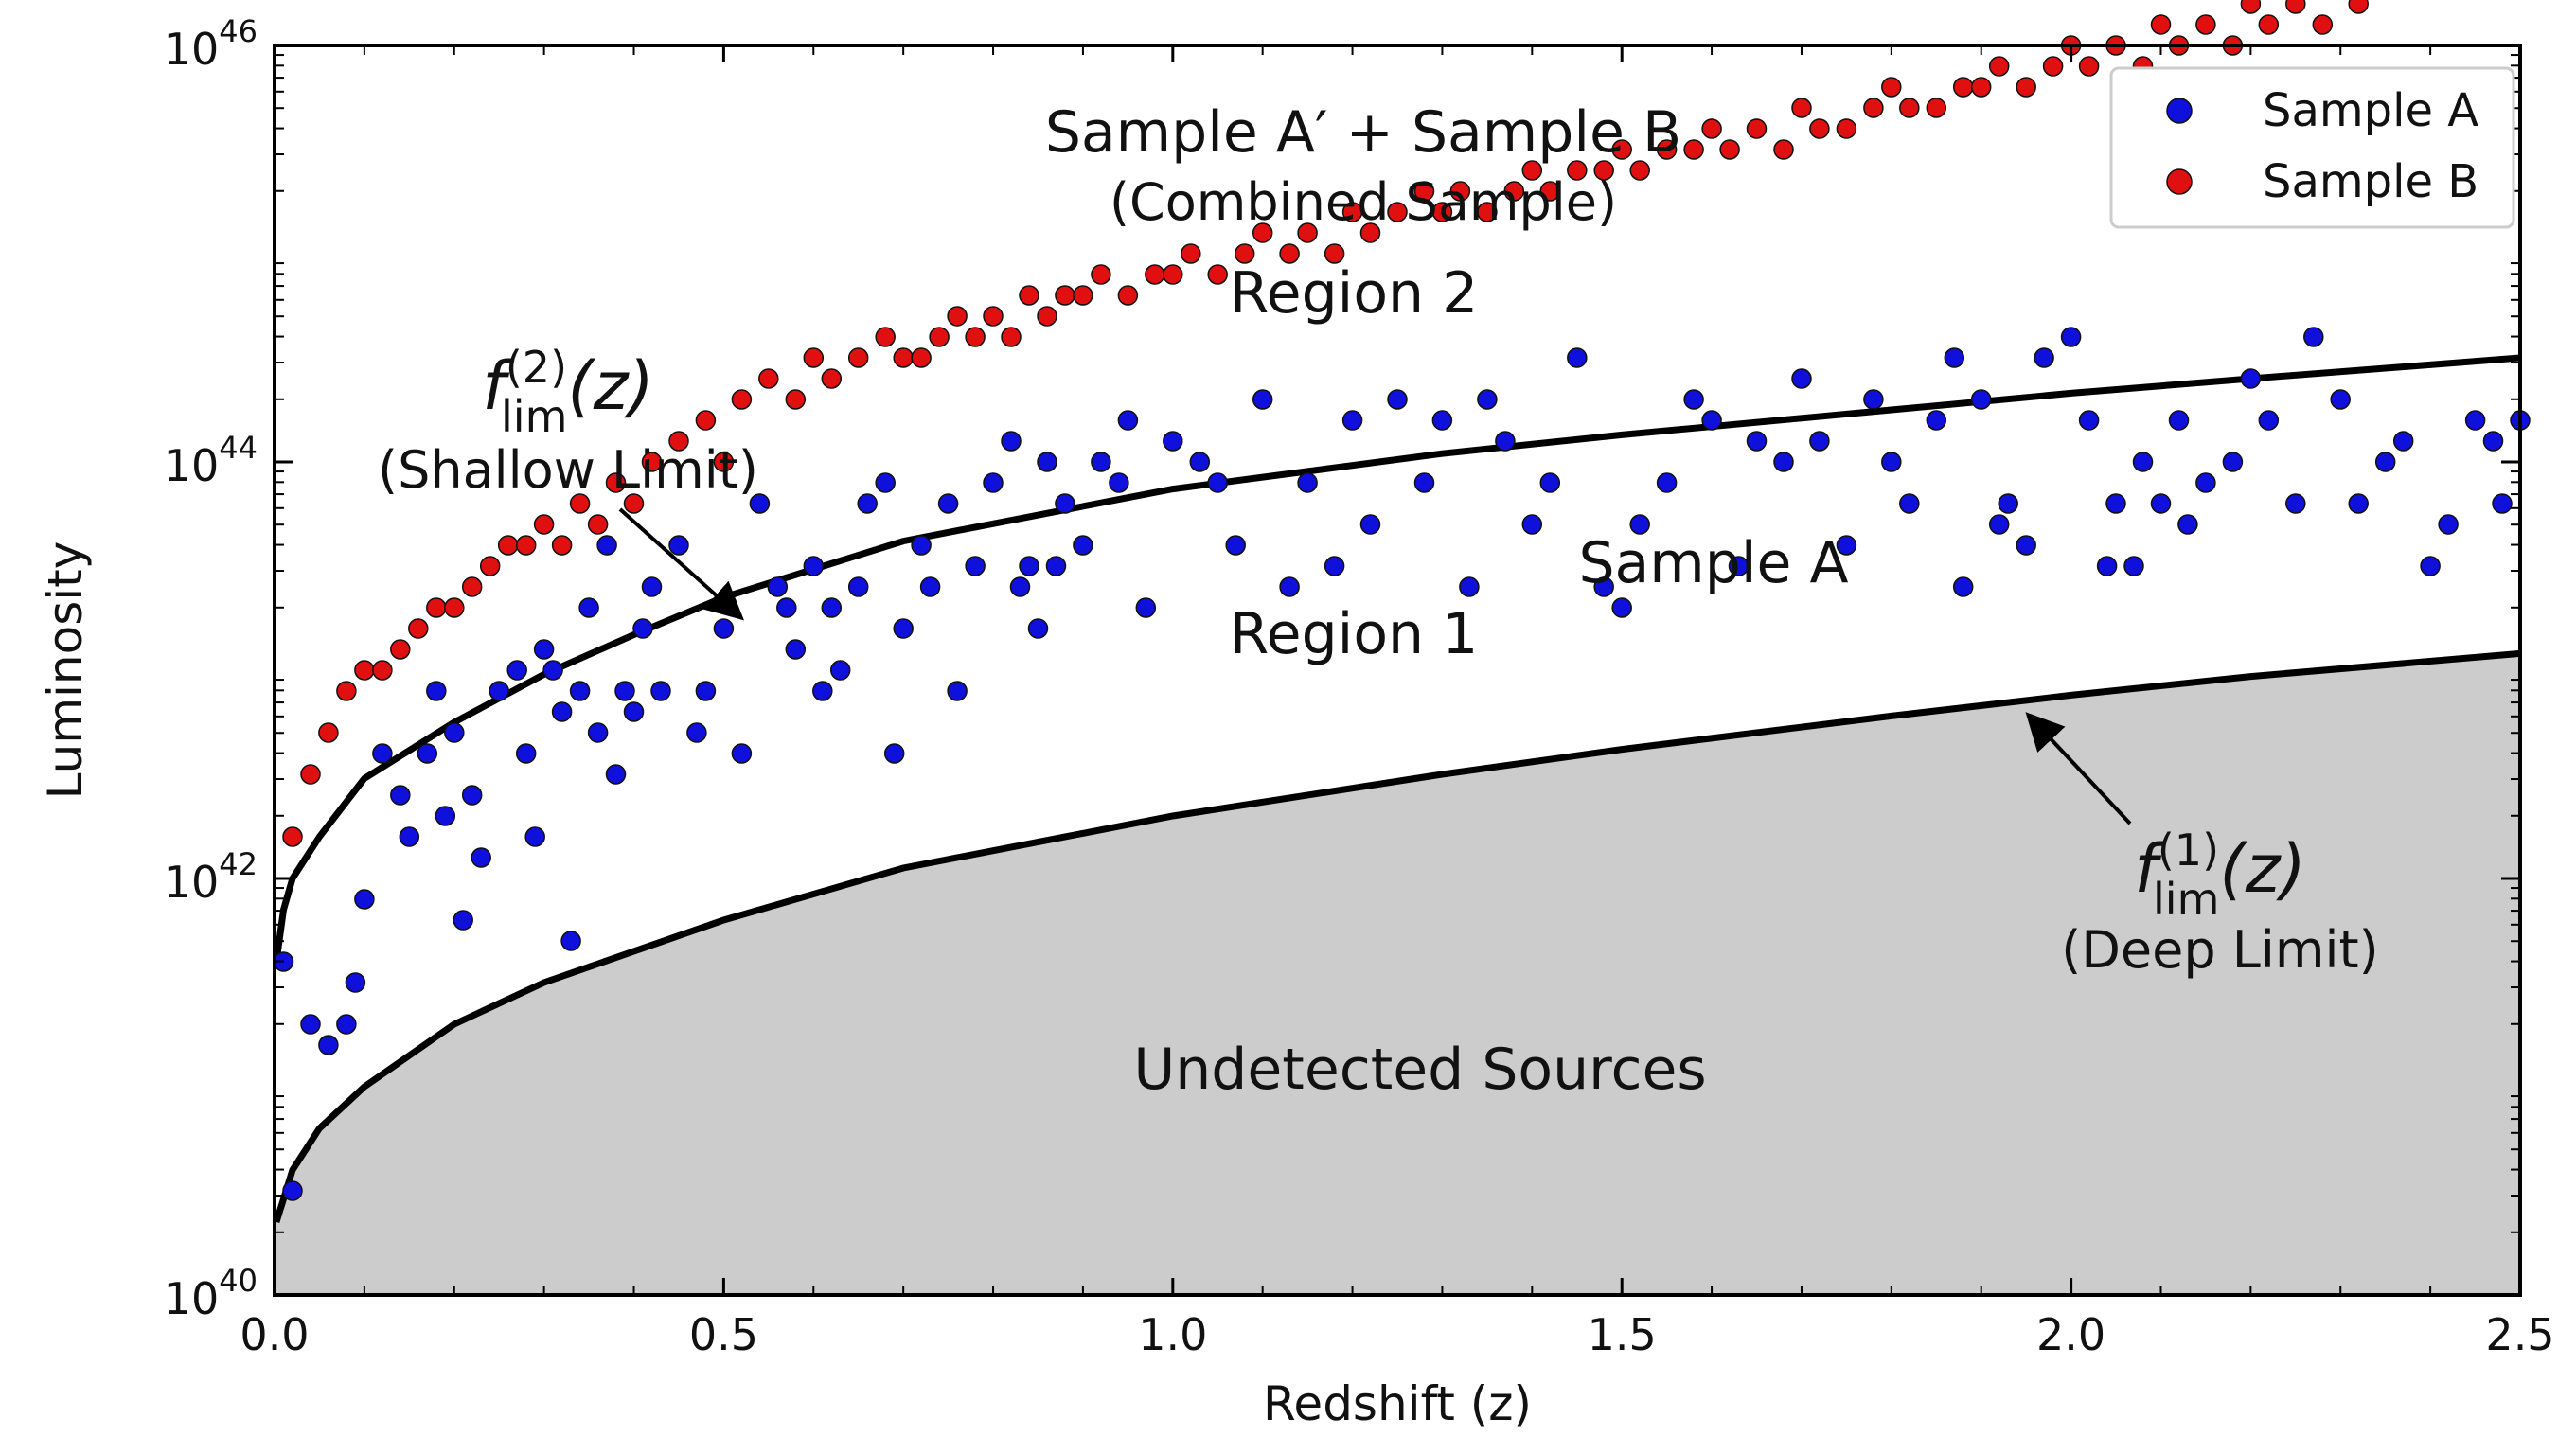 The height and width of the screenshot is (1454, 2576). I want to click on region-1-label: Region 1, so click(1354, 634).